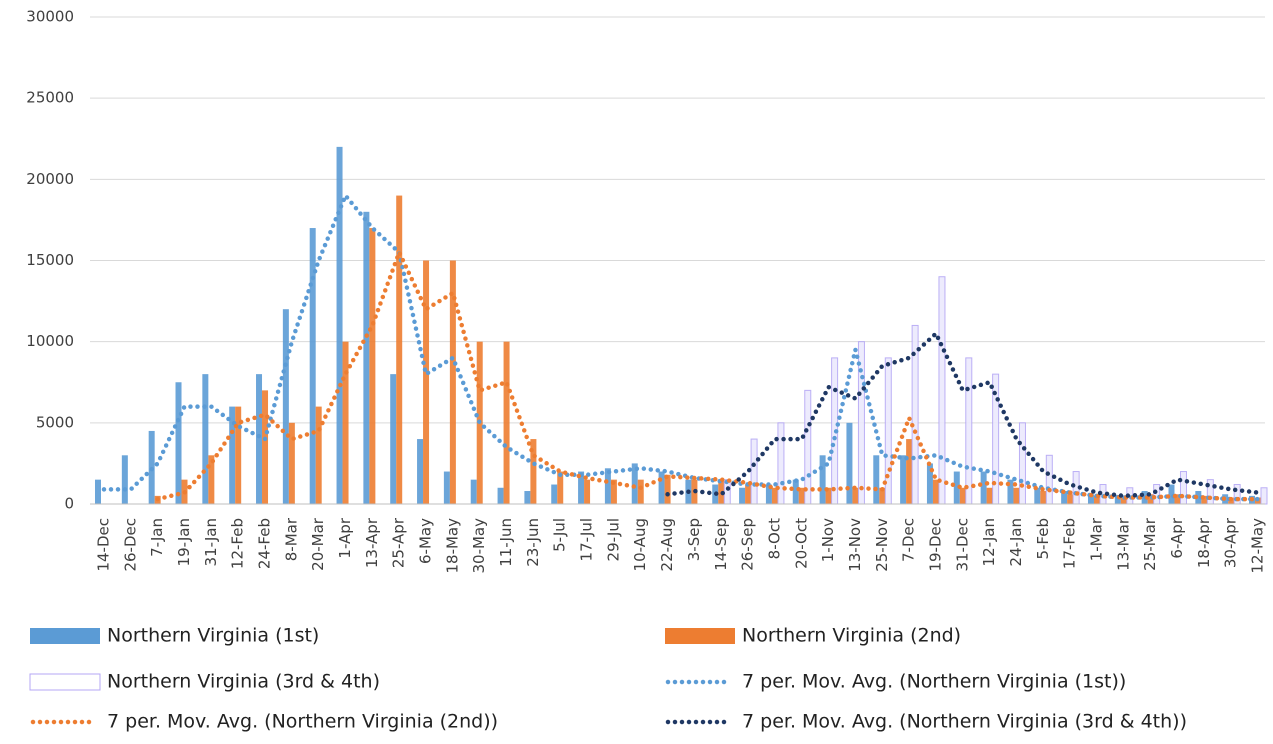  I want to click on x-tick-label: 6-May, so click(426, 541).